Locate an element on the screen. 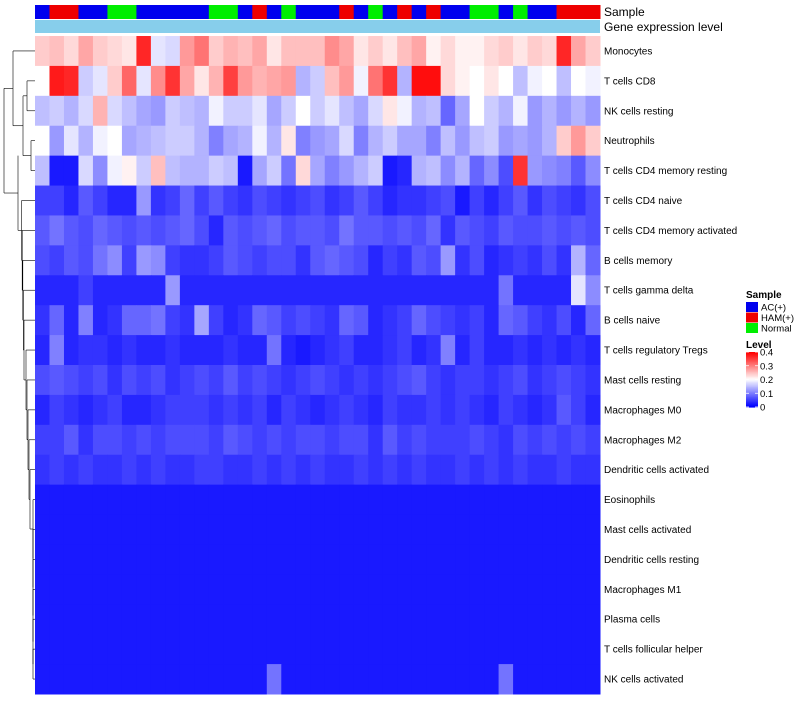  row-label: T cells follicular helper is located at coordinates (653, 650).